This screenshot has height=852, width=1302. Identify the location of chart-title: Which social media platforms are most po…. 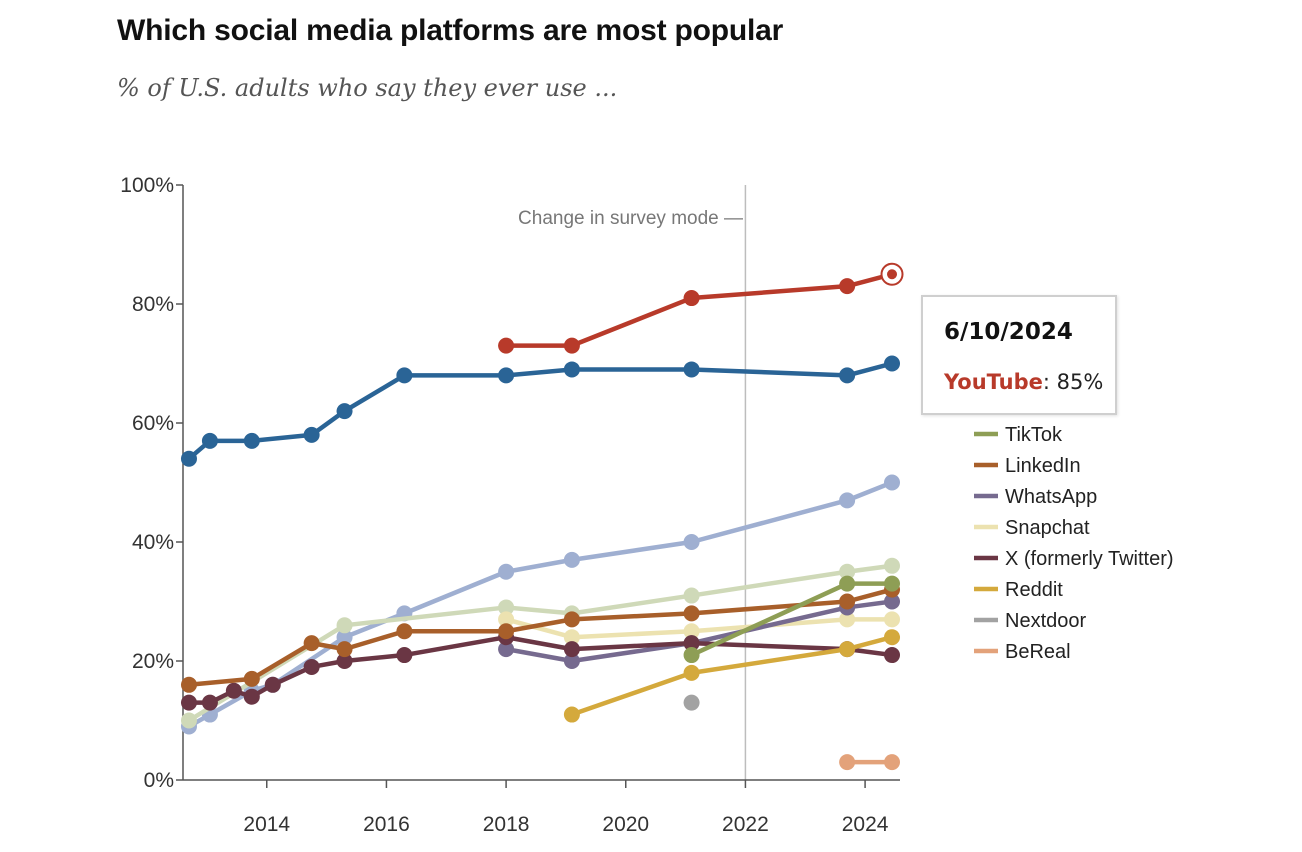
(450, 30).